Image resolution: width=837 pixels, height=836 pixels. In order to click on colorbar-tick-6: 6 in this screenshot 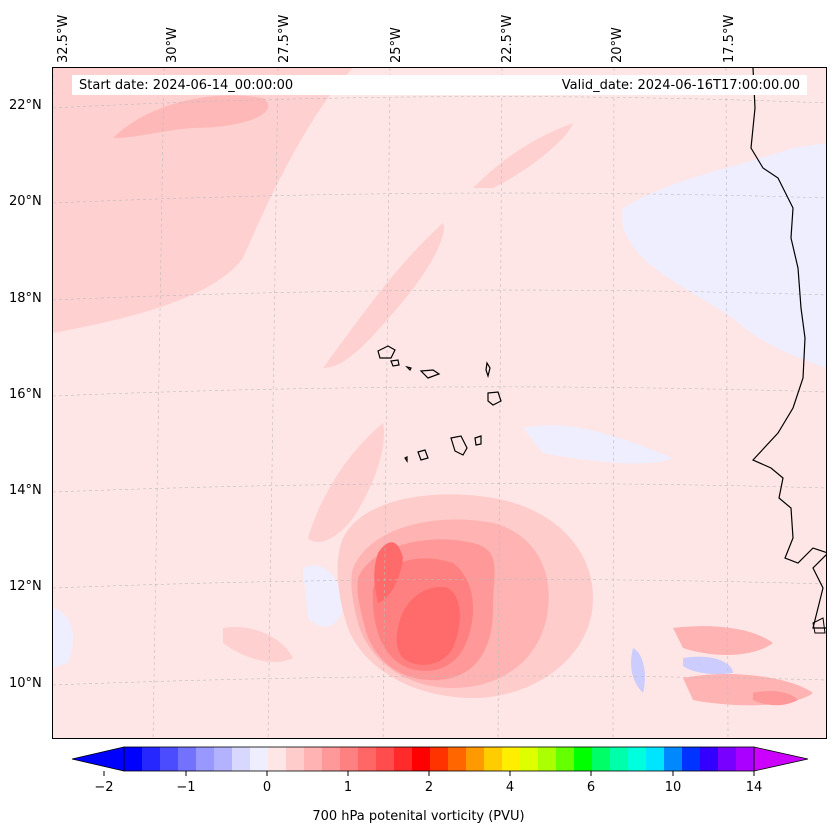, I will do `click(591, 787)`.